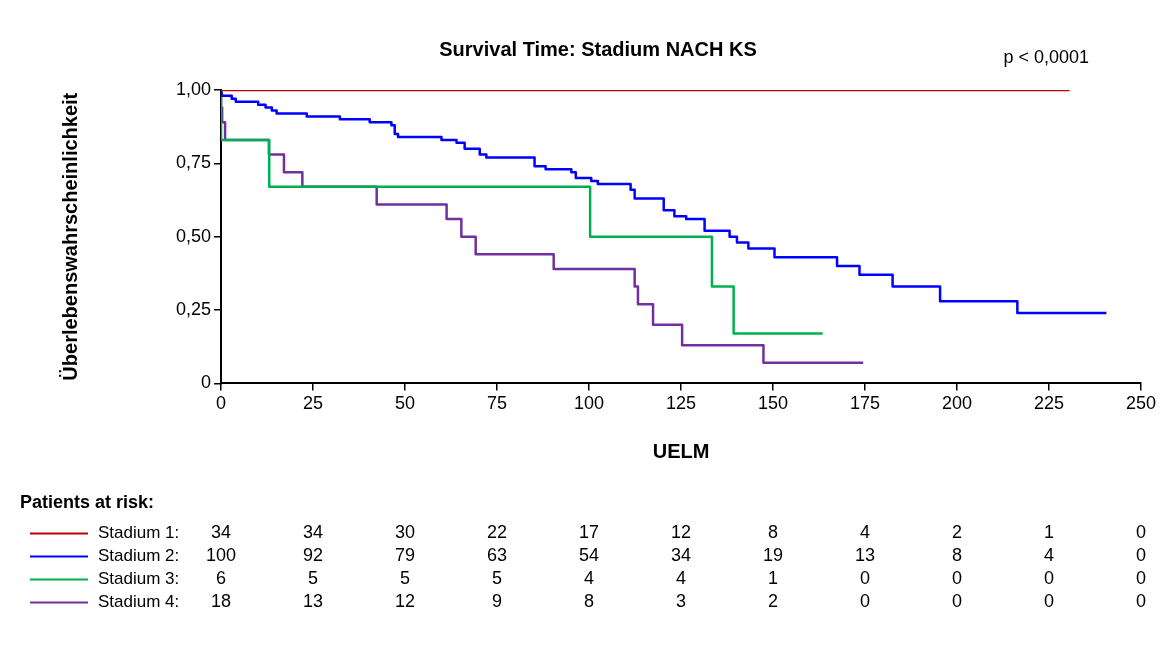 Image resolution: width=1169 pixels, height=659 pixels. I want to click on text: 6 5 5 5 4 4 1 0 0 0 0, so click(681, 578).